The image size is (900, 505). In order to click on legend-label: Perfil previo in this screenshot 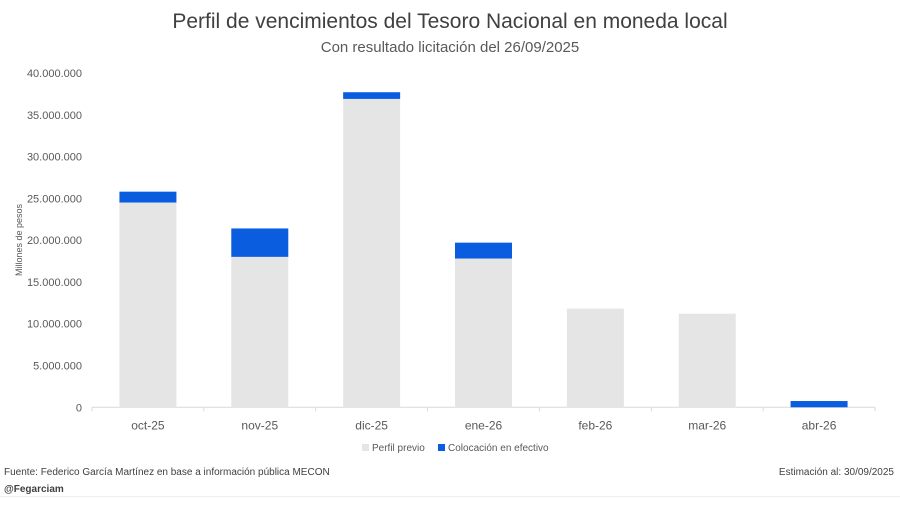, I will do `click(398, 448)`.